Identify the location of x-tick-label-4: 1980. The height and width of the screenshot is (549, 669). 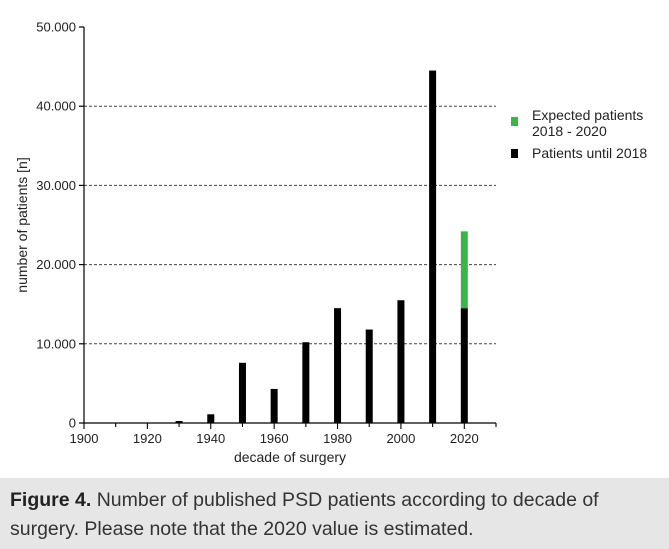
(337, 438).